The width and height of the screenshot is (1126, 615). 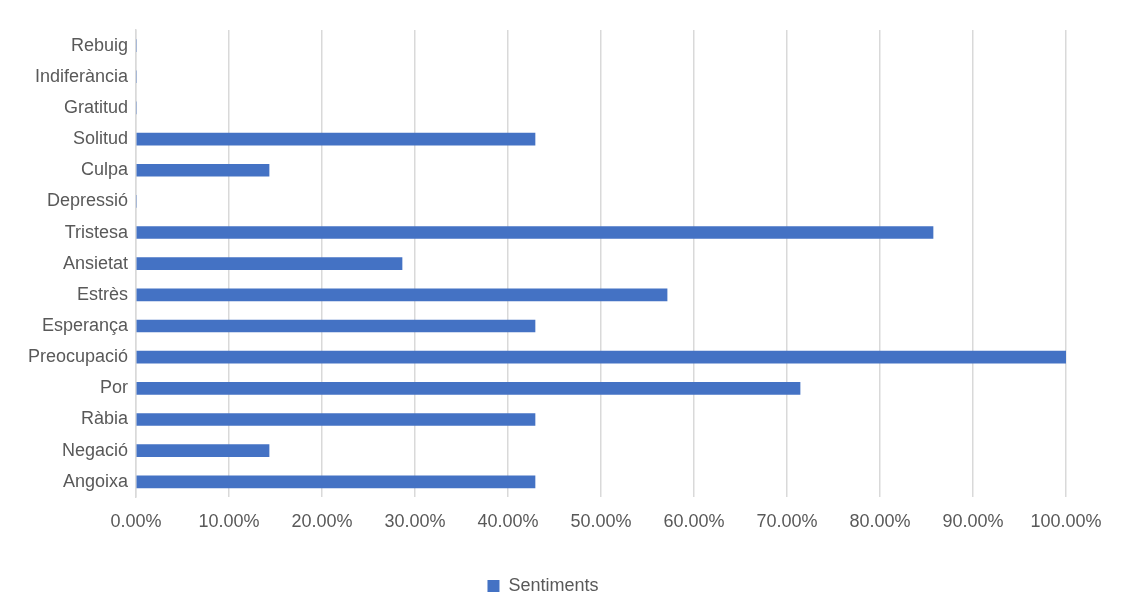 I want to click on x-tick-label: 100.00%, so click(x=1066, y=521).